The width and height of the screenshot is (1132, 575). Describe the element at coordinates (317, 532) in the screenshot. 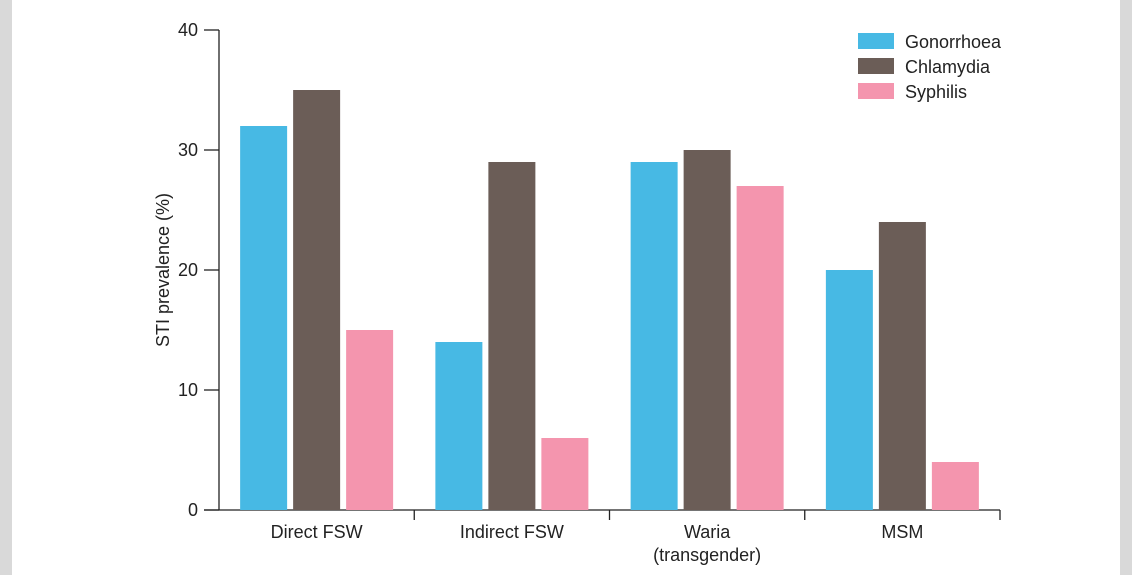

I see `category-label: Direct FSW` at that location.